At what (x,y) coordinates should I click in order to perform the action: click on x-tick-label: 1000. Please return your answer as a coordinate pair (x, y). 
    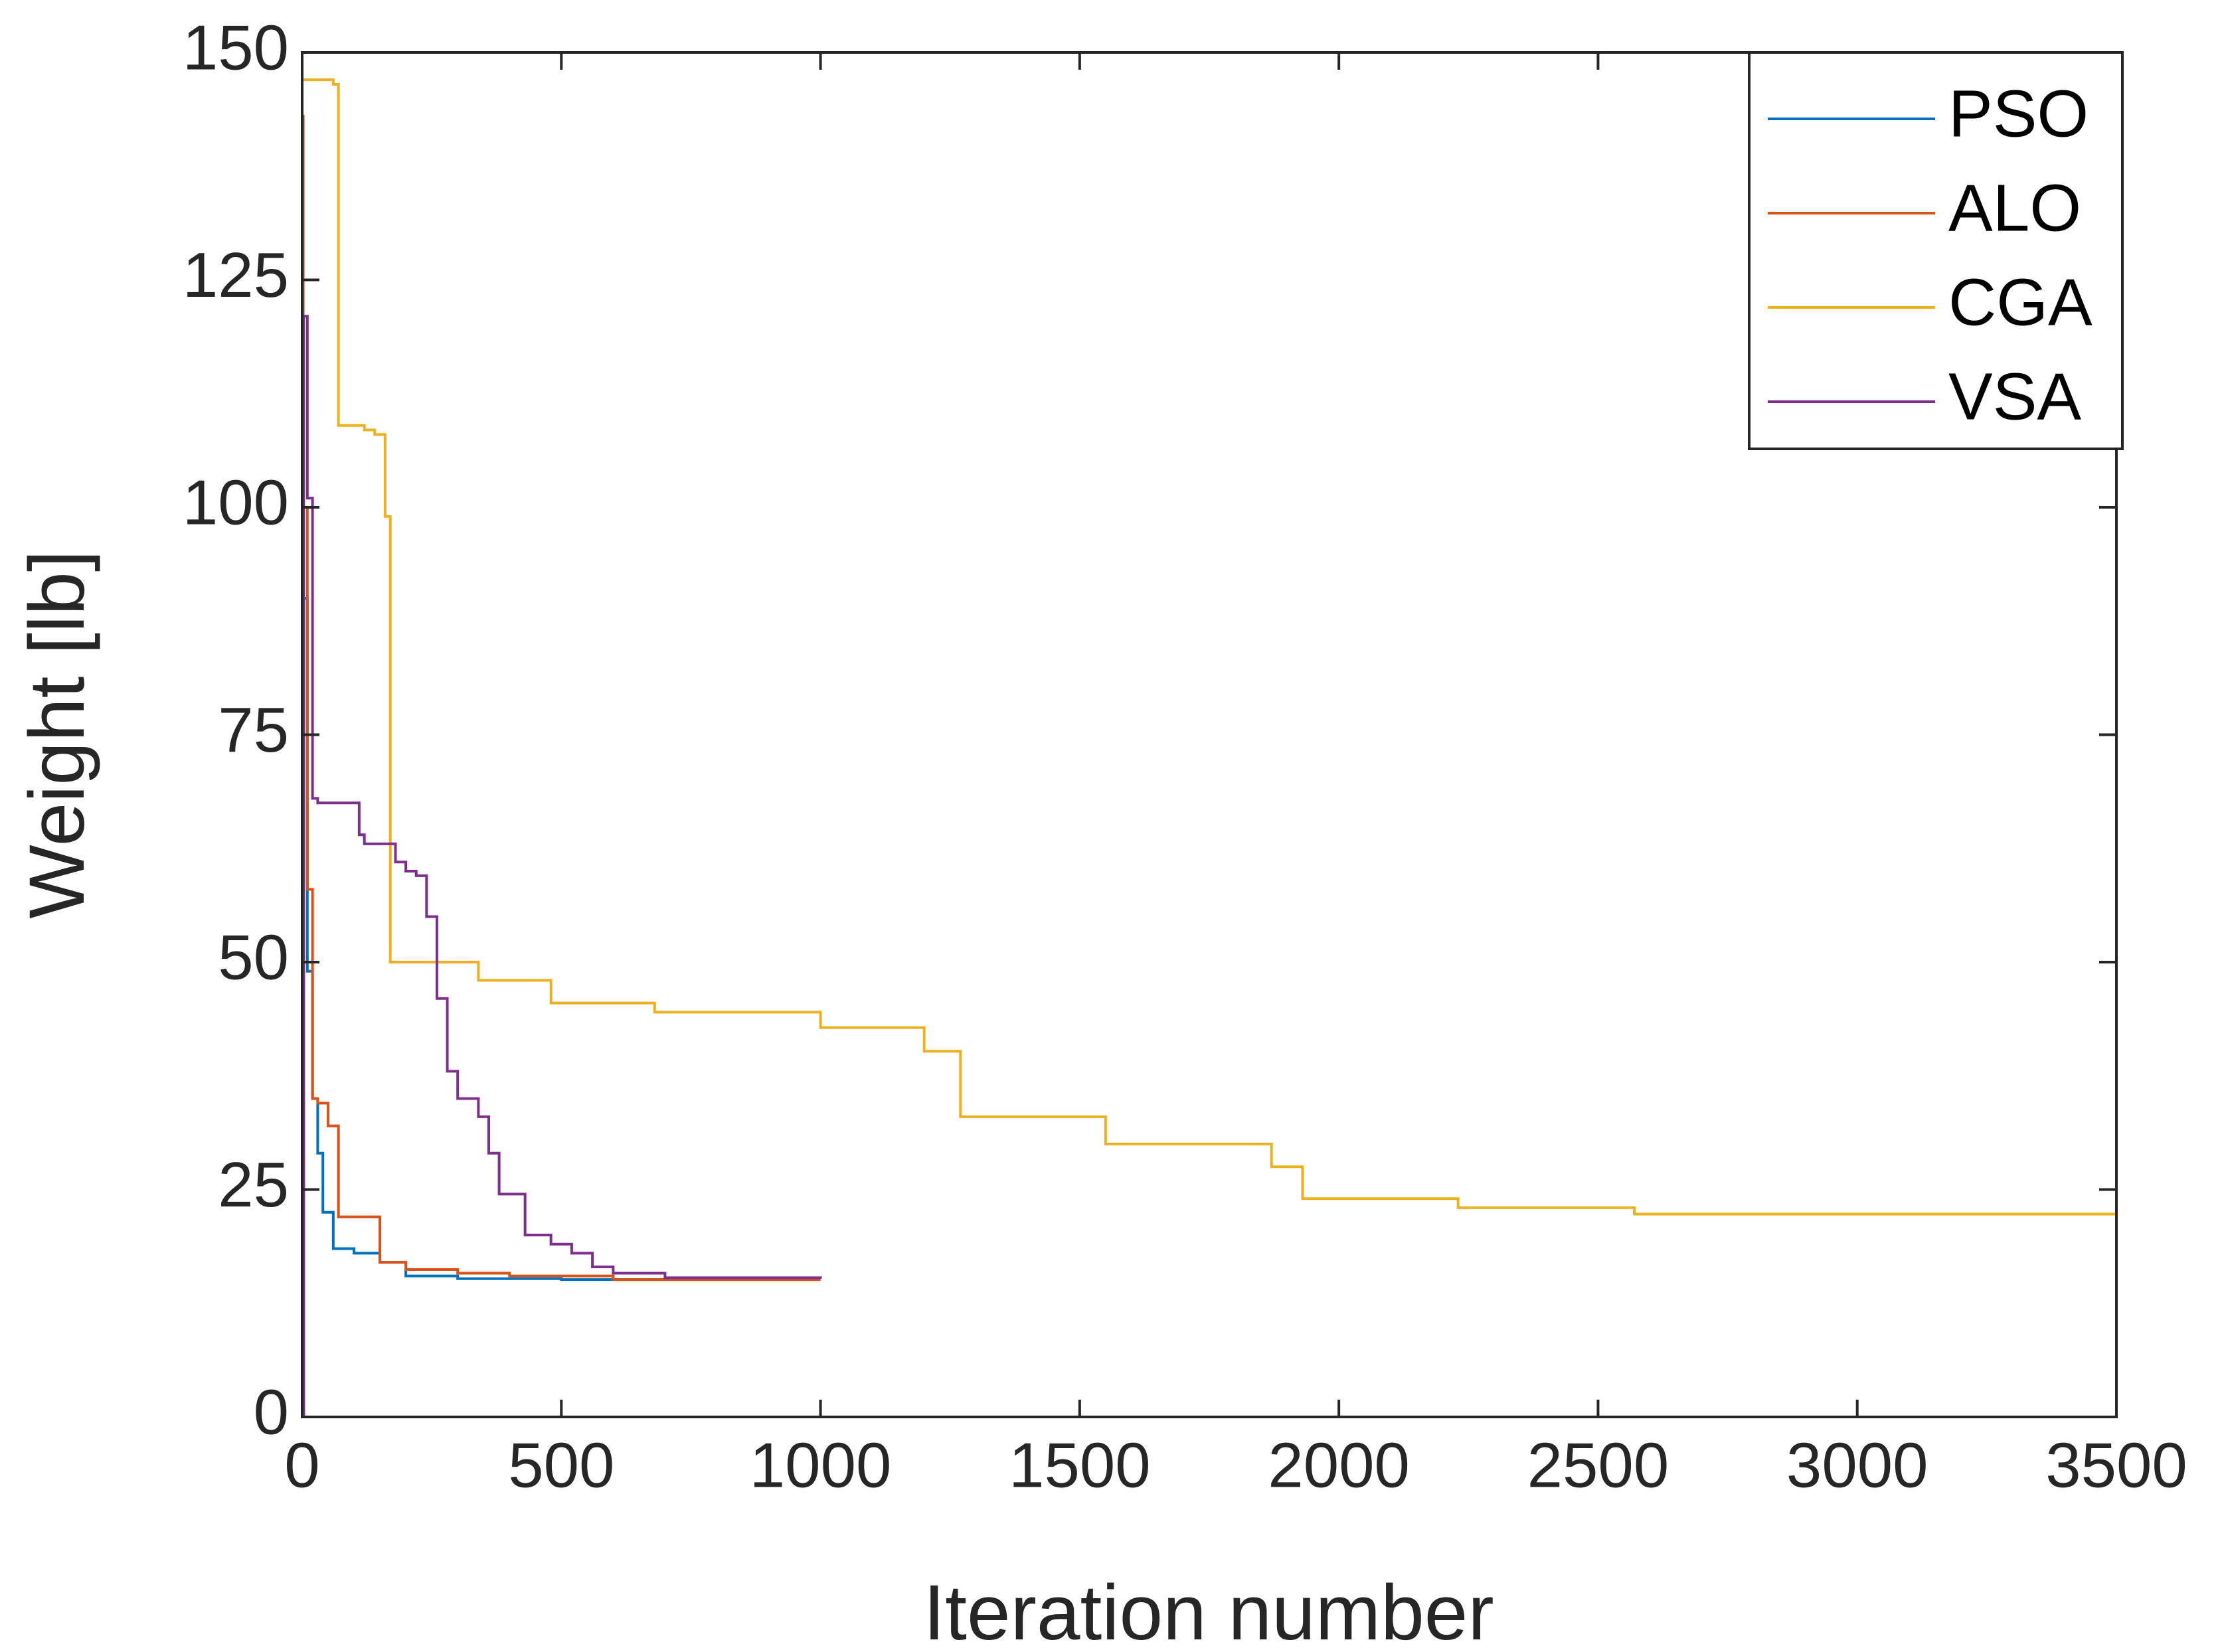
    Looking at the image, I should click on (821, 1466).